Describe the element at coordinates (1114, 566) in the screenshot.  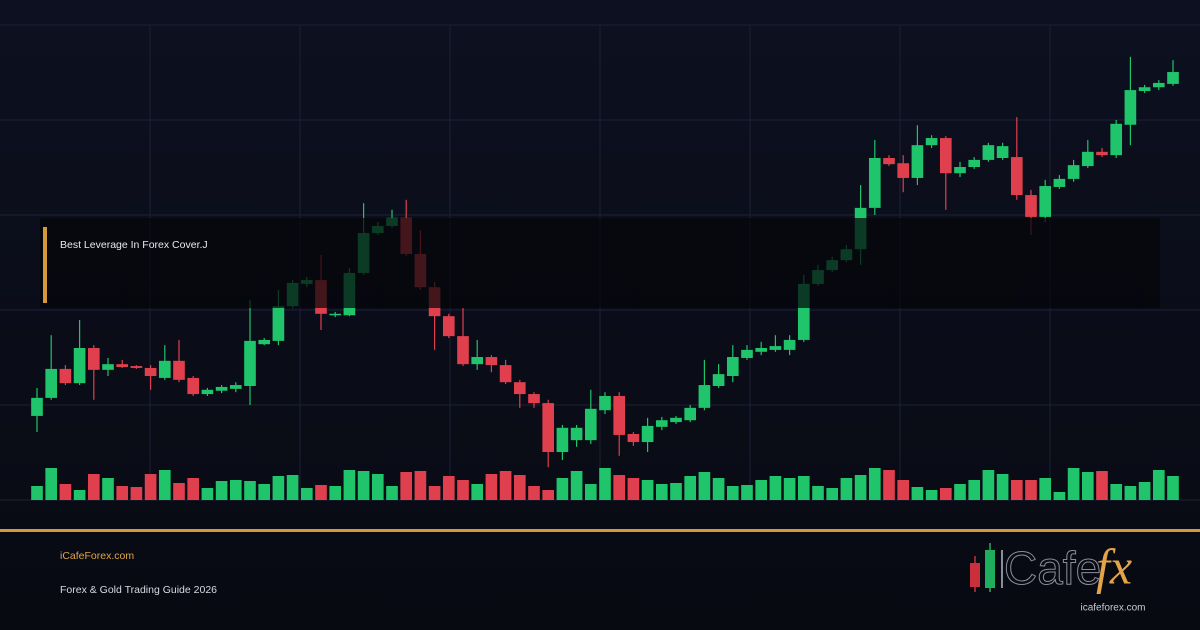
I see `logo-accent: fx` at that location.